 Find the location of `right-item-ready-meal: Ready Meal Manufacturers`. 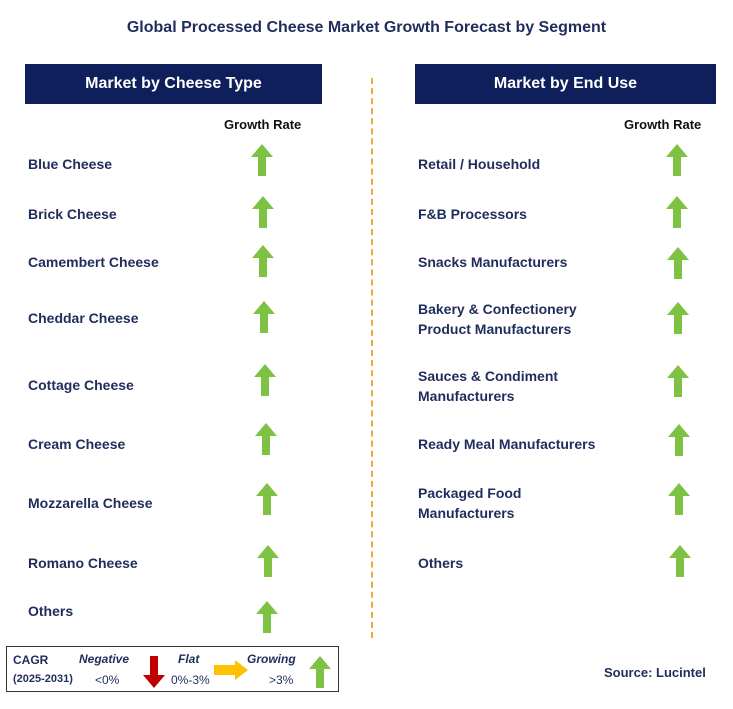

right-item-ready-meal: Ready Meal Manufacturers is located at coordinates (507, 444).